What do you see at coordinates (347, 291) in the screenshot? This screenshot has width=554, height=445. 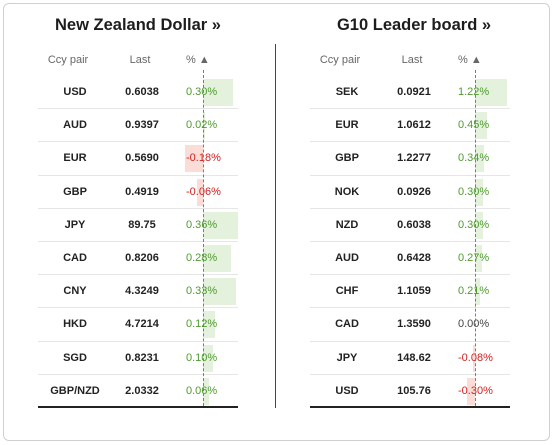 I see `ccy-pair-cell: CHF` at bounding box center [347, 291].